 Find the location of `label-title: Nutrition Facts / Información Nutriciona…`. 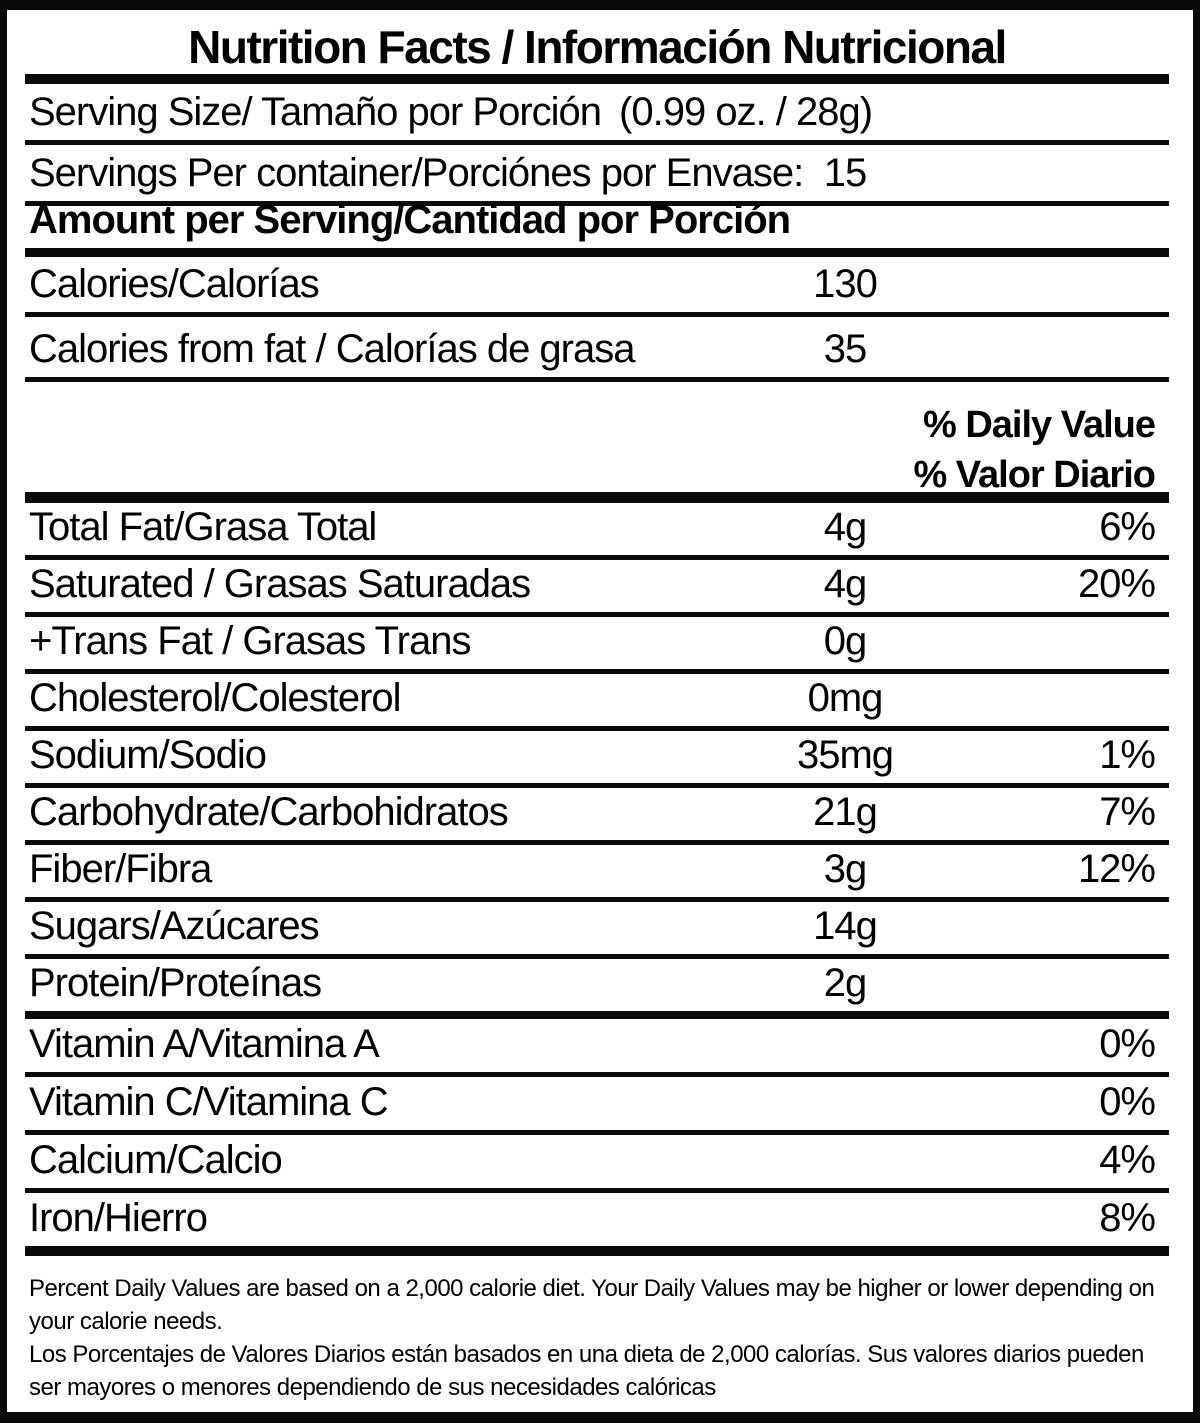

label-title: Nutrition Facts / Información Nutriciona… is located at coordinates (597, 47).